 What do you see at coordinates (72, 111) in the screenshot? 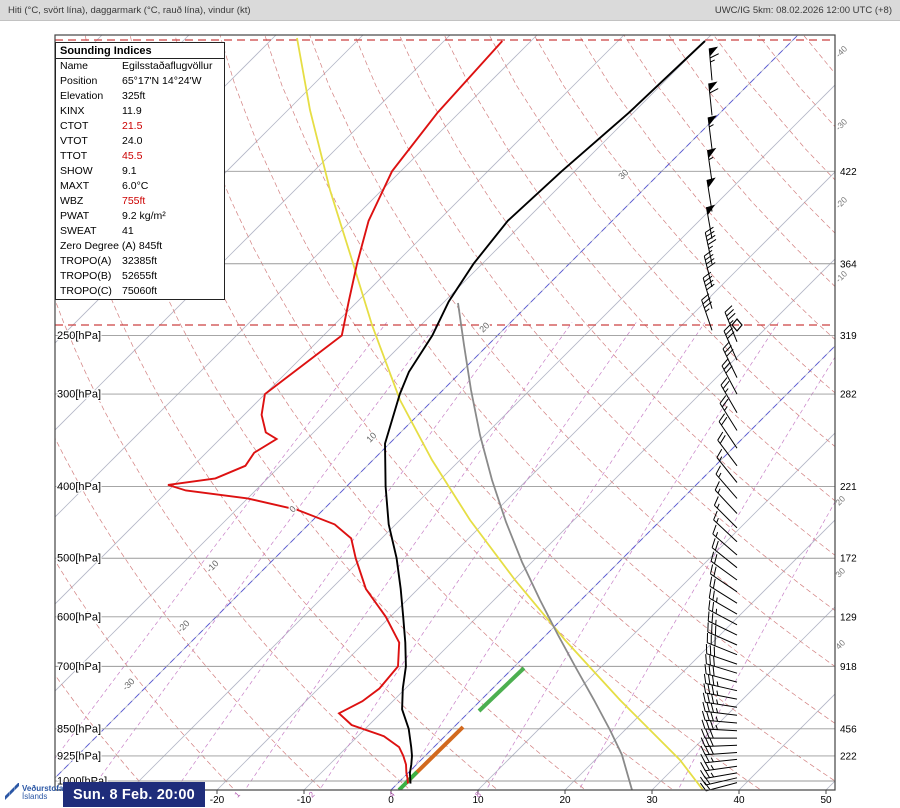
I see `index-label: KINX` at bounding box center [72, 111].